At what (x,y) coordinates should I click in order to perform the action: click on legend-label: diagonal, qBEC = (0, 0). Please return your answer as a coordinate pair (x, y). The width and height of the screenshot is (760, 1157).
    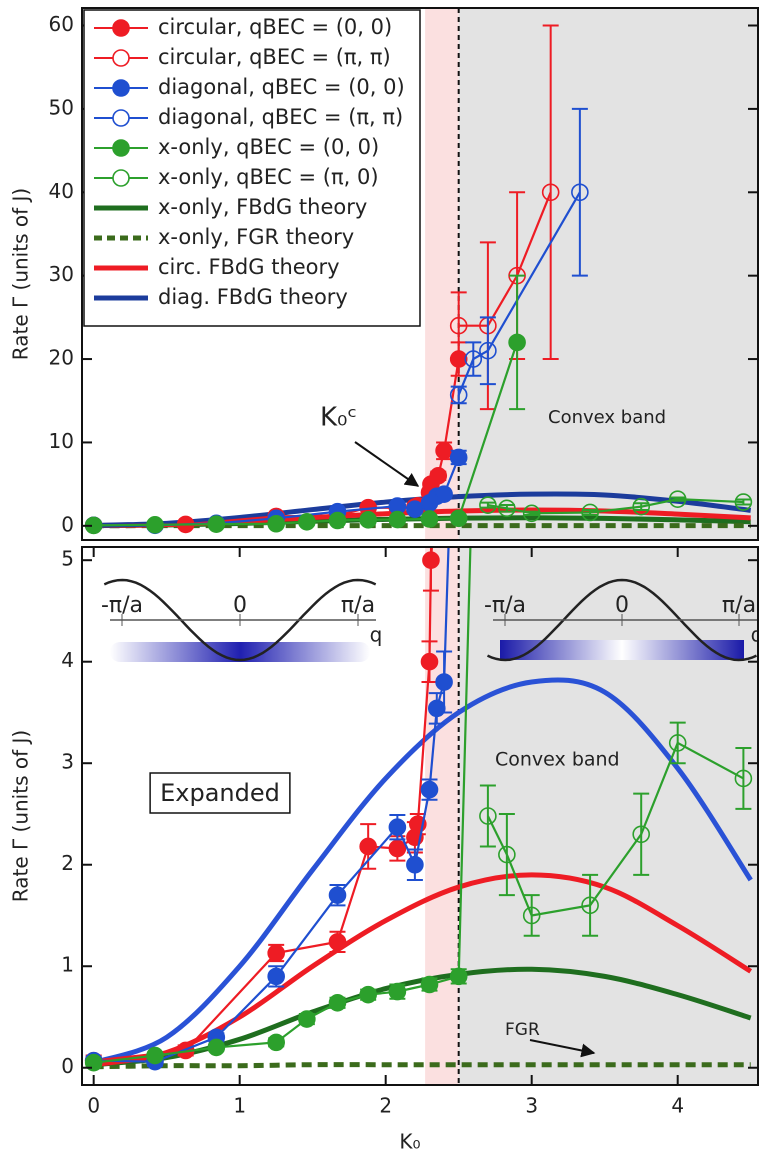
    Looking at the image, I should click on (281, 87).